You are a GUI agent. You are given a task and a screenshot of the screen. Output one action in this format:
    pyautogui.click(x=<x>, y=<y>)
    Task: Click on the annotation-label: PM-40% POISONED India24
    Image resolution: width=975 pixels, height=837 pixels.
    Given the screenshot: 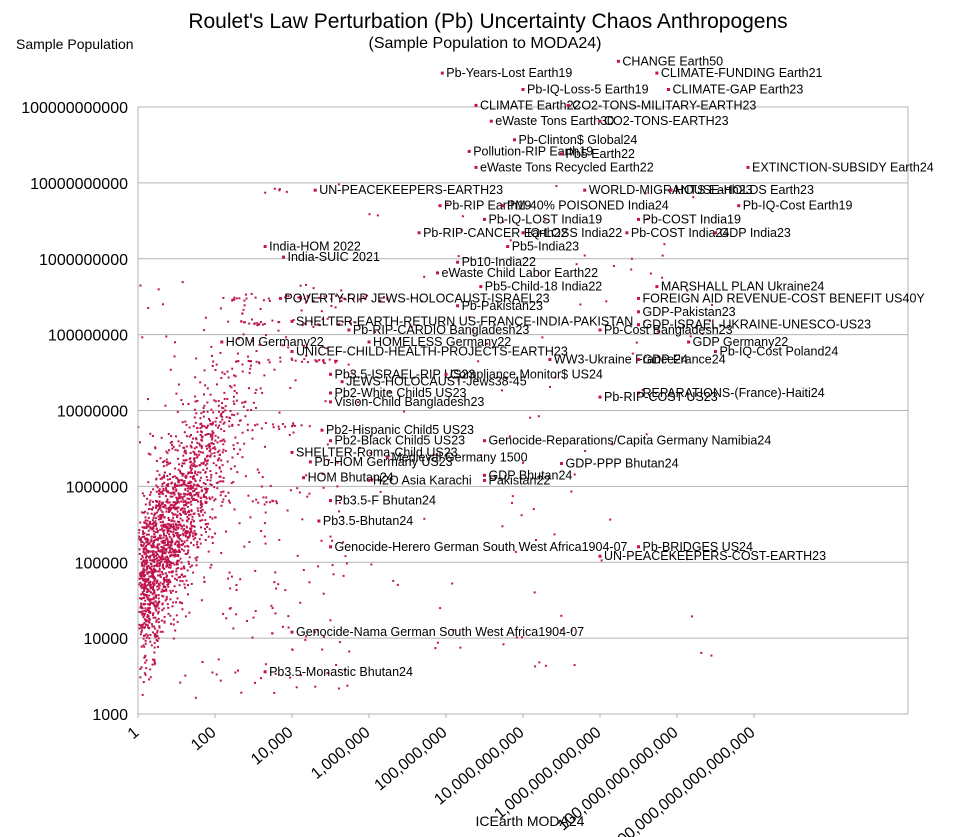 What is the action you would take?
    pyautogui.click(x=588, y=206)
    